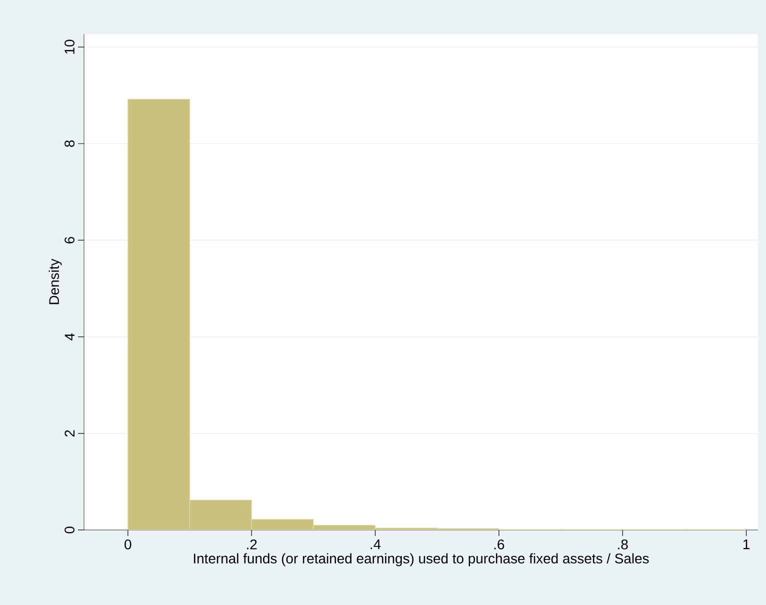 The image size is (766, 605). I want to click on x-tick-label: 0, so click(128, 544).